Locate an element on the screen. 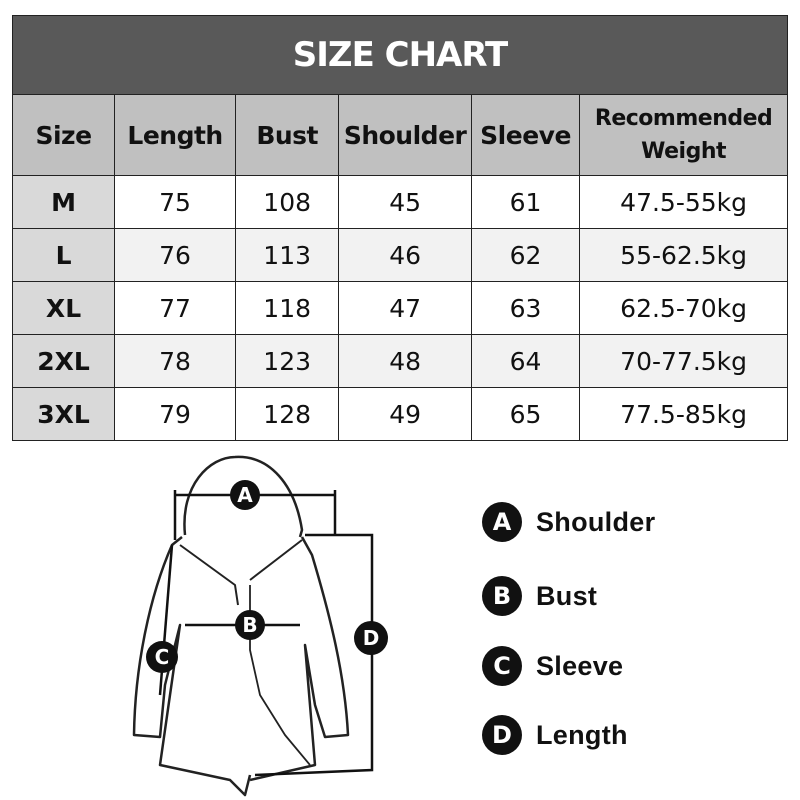  jacket-measurement-diagram: A B C D is located at coordinates (260, 626).